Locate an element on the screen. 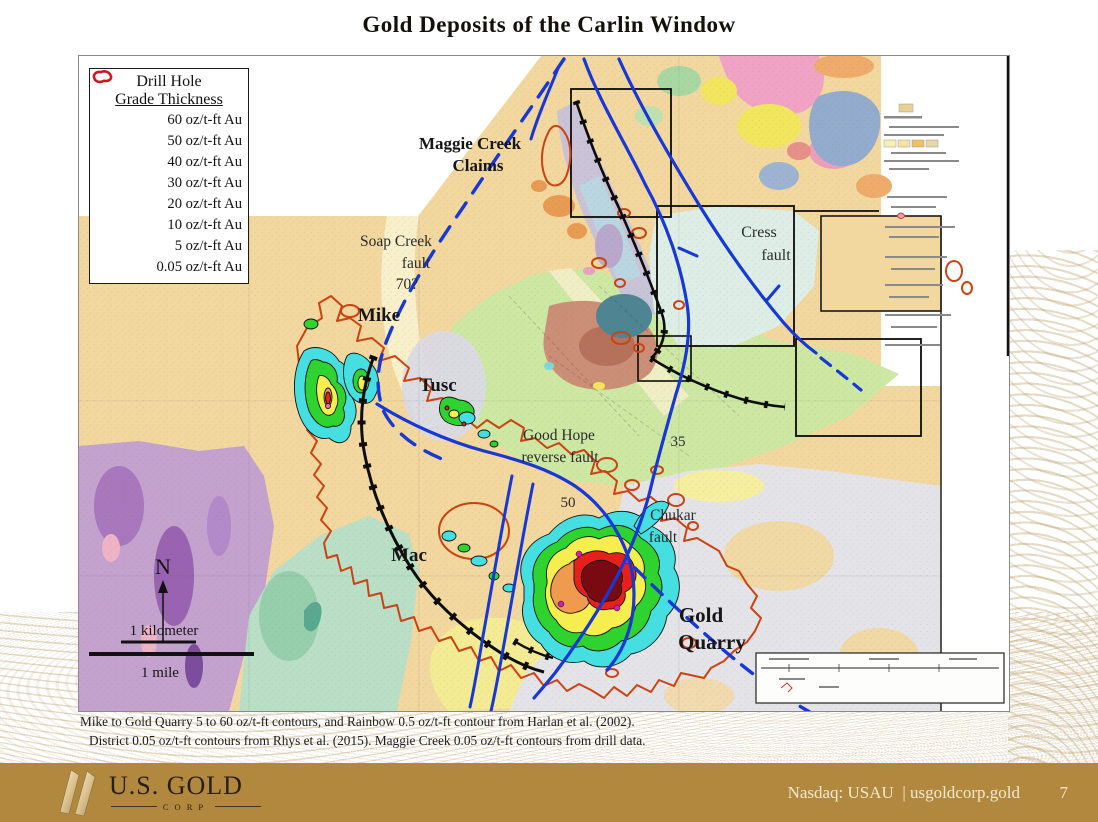  label-scale-mile: 1 mile is located at coordinates (160, 673).